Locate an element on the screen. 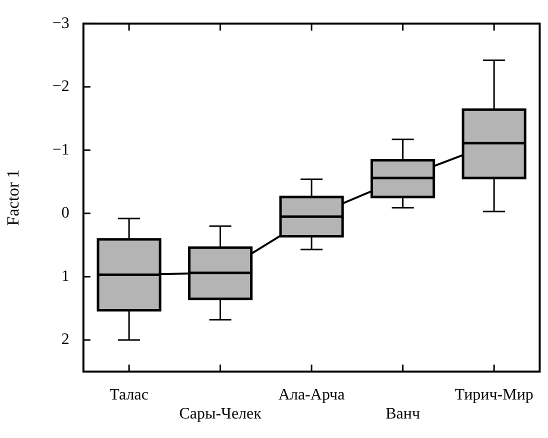 The height and width of the screenshot is (438, 548). x-tick-label: Ванч is located at coordinates (403, 414).